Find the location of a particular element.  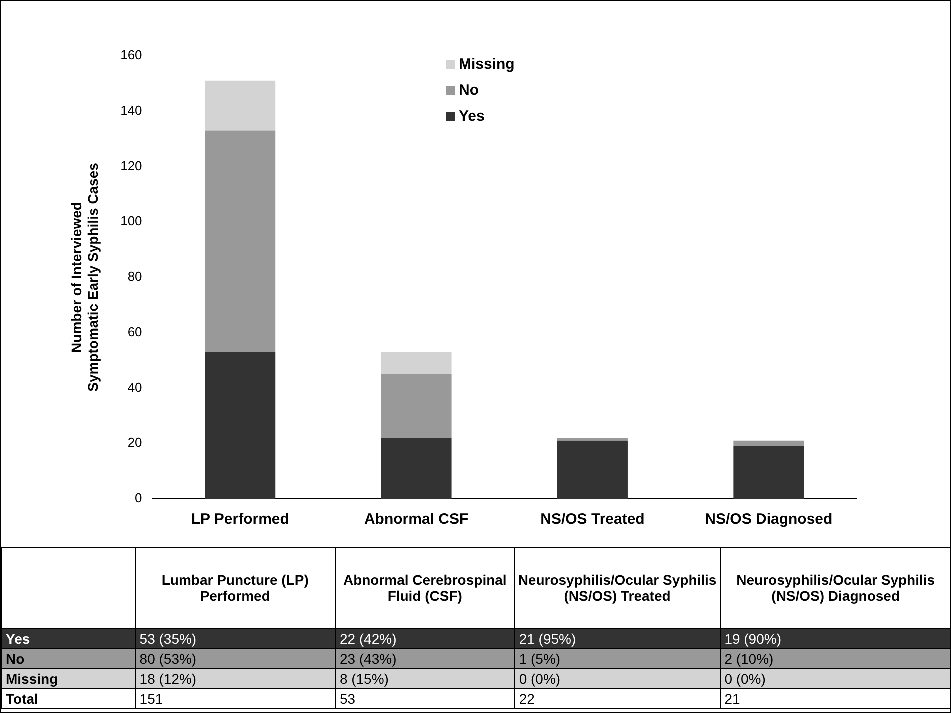

text: 21 is located at coordinates (835, 698).